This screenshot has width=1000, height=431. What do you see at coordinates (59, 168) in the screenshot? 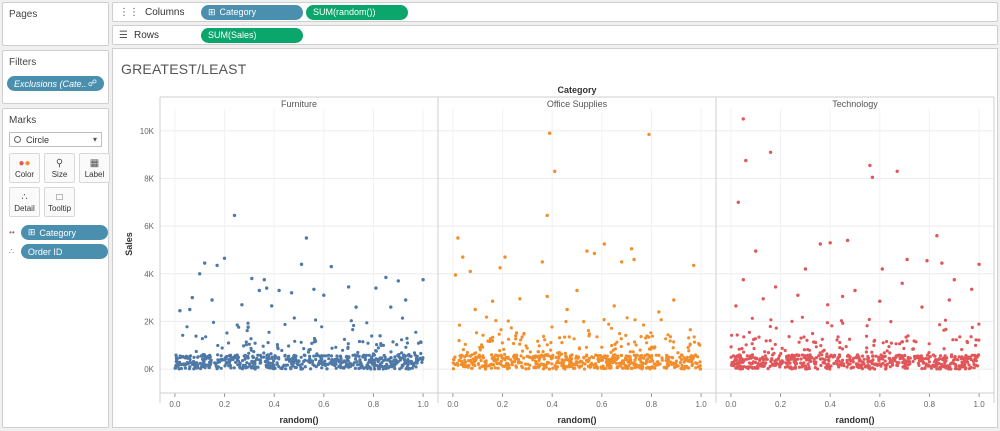
I see `size-button: ⚲ Size` at bounding box center [59, 168].